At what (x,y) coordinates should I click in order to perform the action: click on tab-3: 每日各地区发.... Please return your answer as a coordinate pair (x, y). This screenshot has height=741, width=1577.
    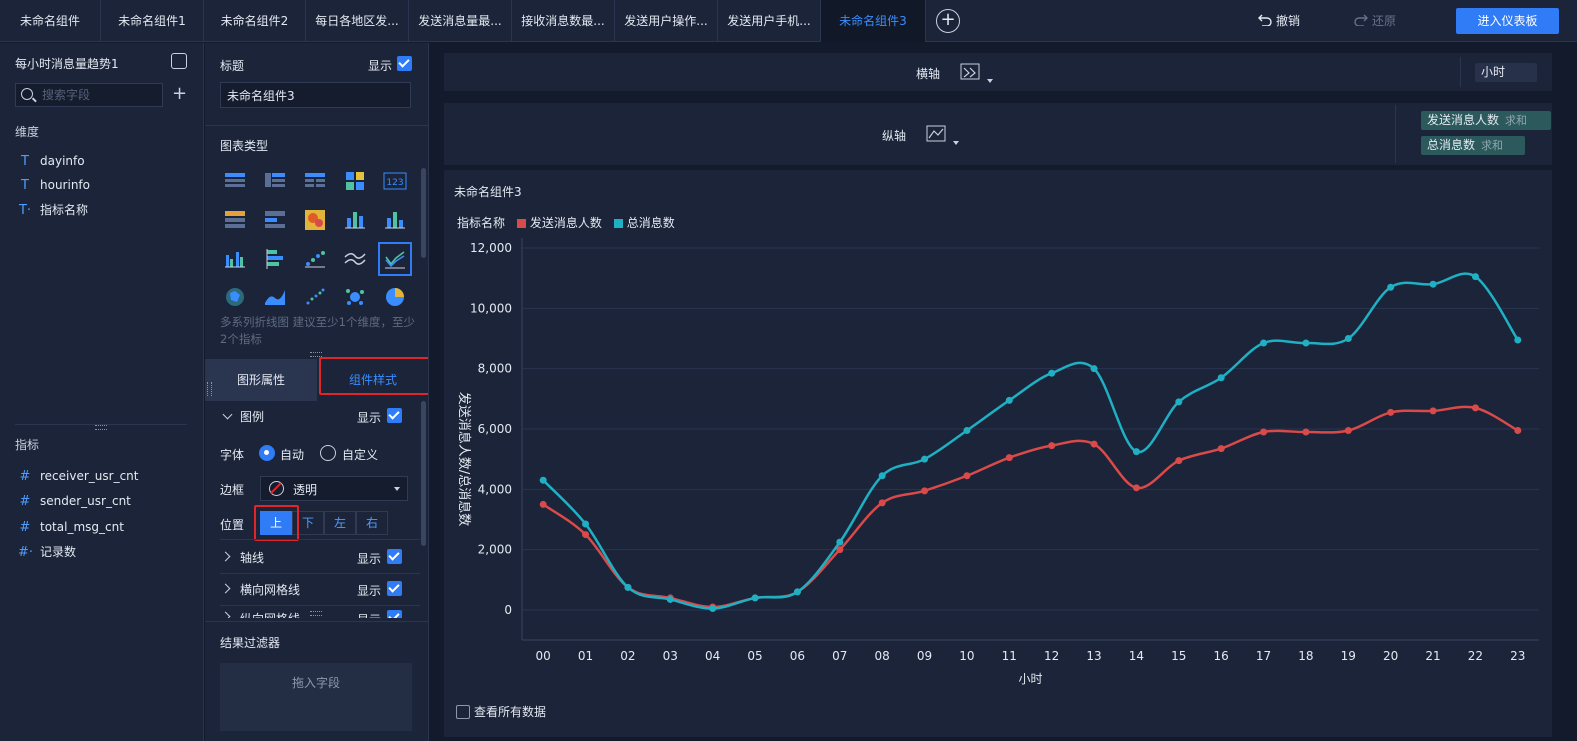
    Looking at the image, I should click on (357, 21).